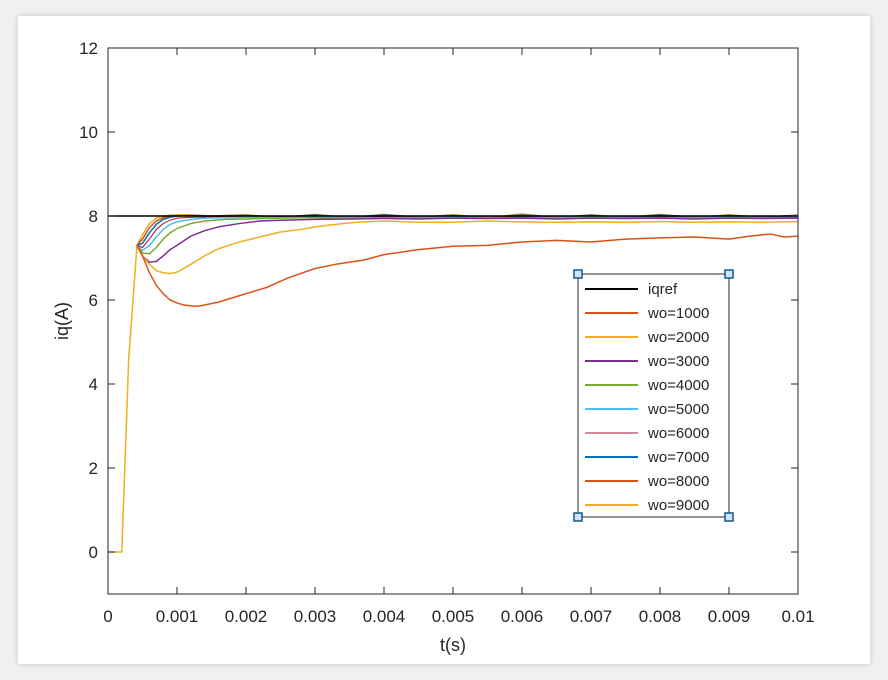 The height and width of the screenshot is (680, 888). What do you see at coordinates (453, 616) in the screenshot?
I see `x-tick-label: 0.005` at bounding box center [453, 616].